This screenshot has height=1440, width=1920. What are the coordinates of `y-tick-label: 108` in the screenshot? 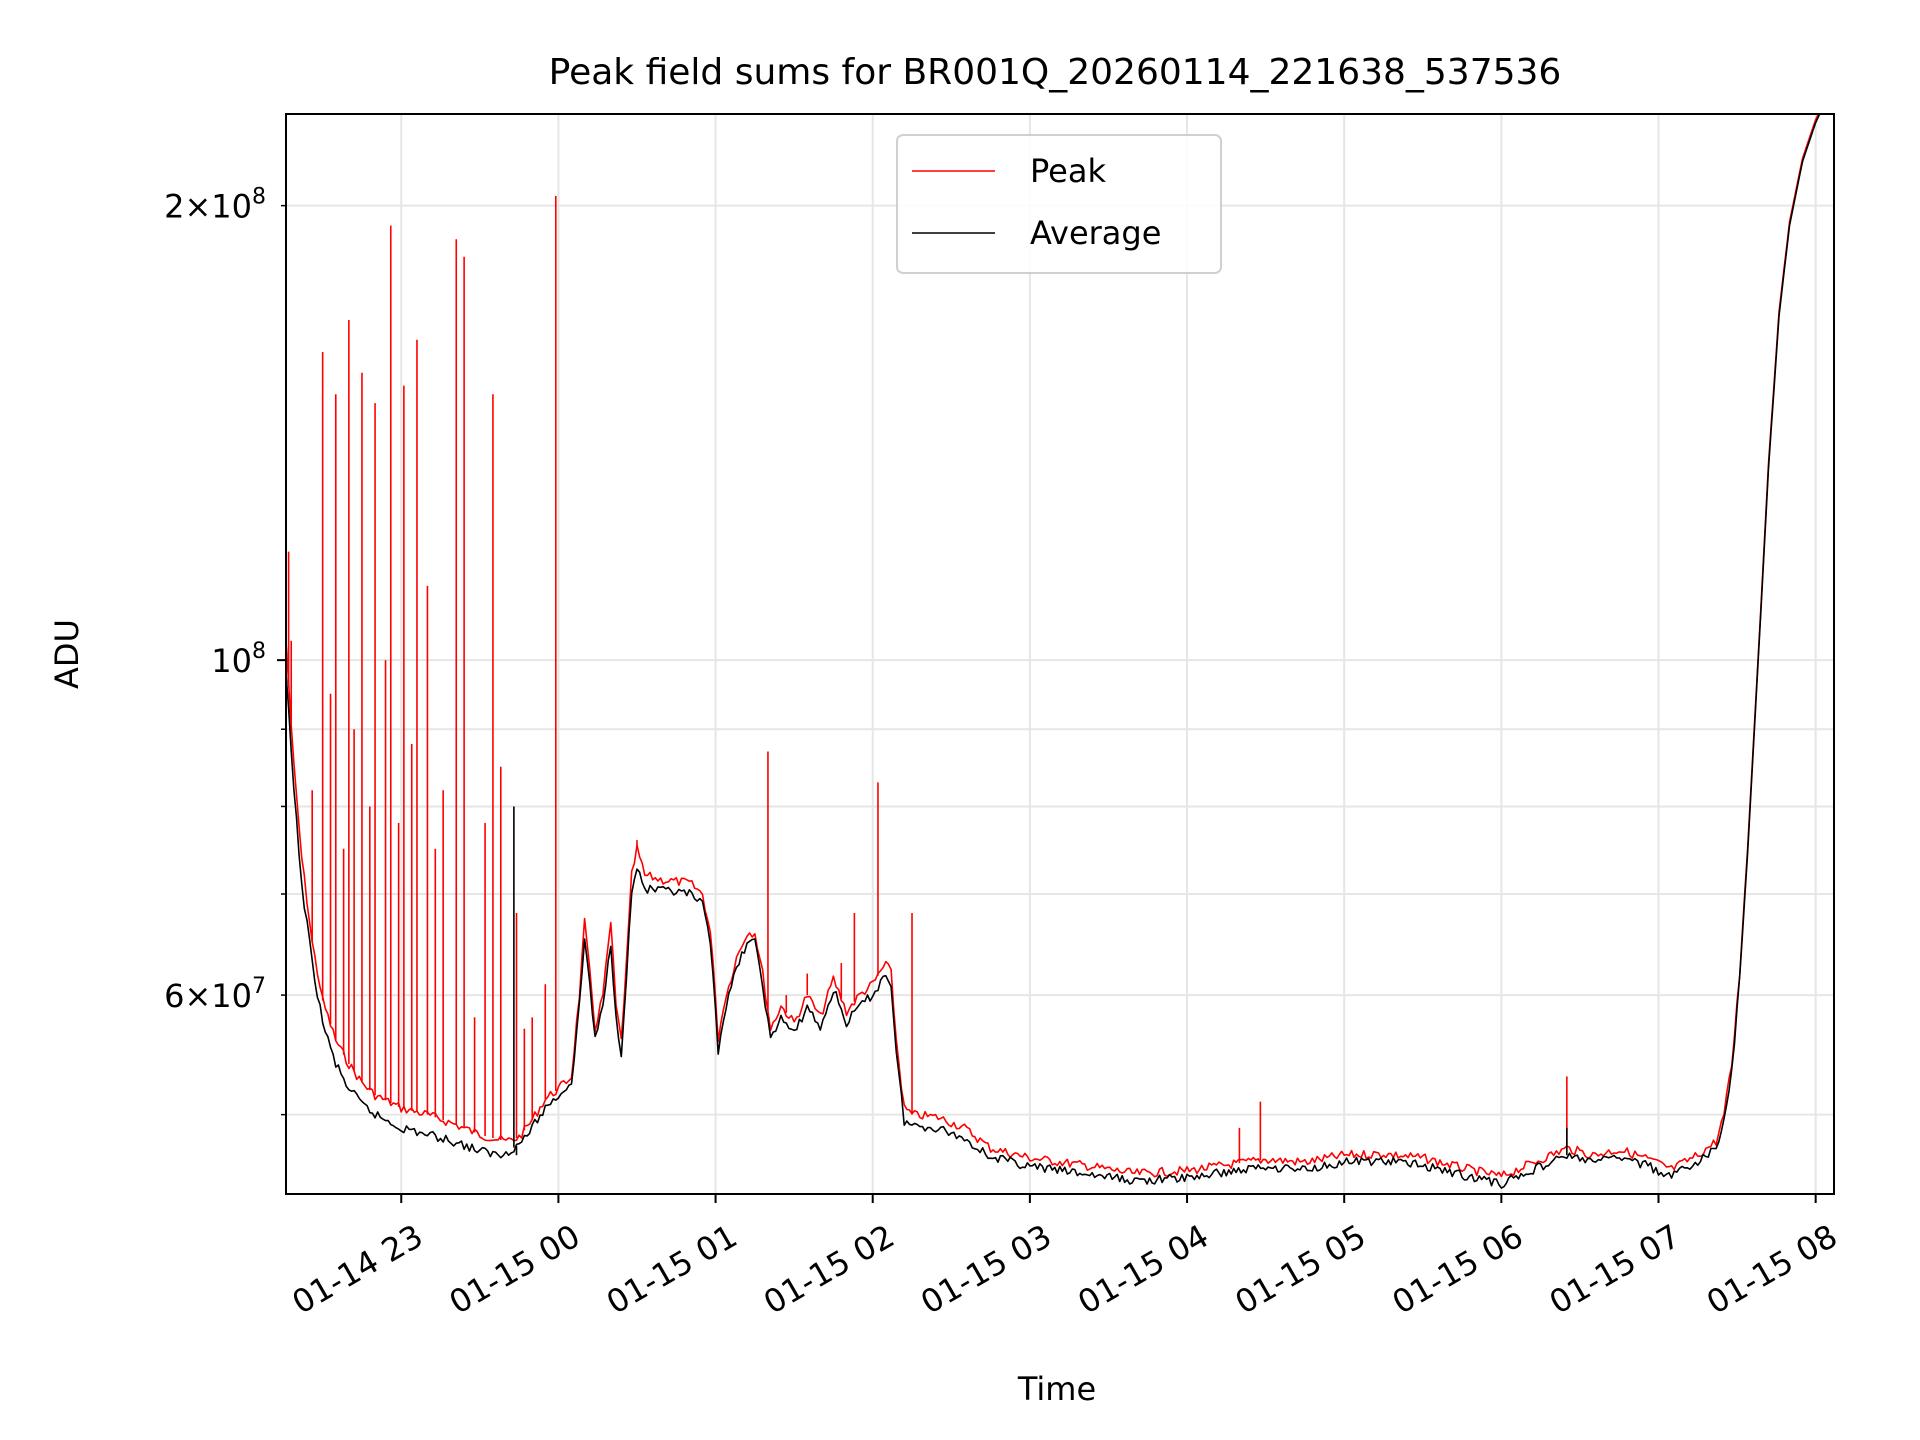 It's located at (238, 659).